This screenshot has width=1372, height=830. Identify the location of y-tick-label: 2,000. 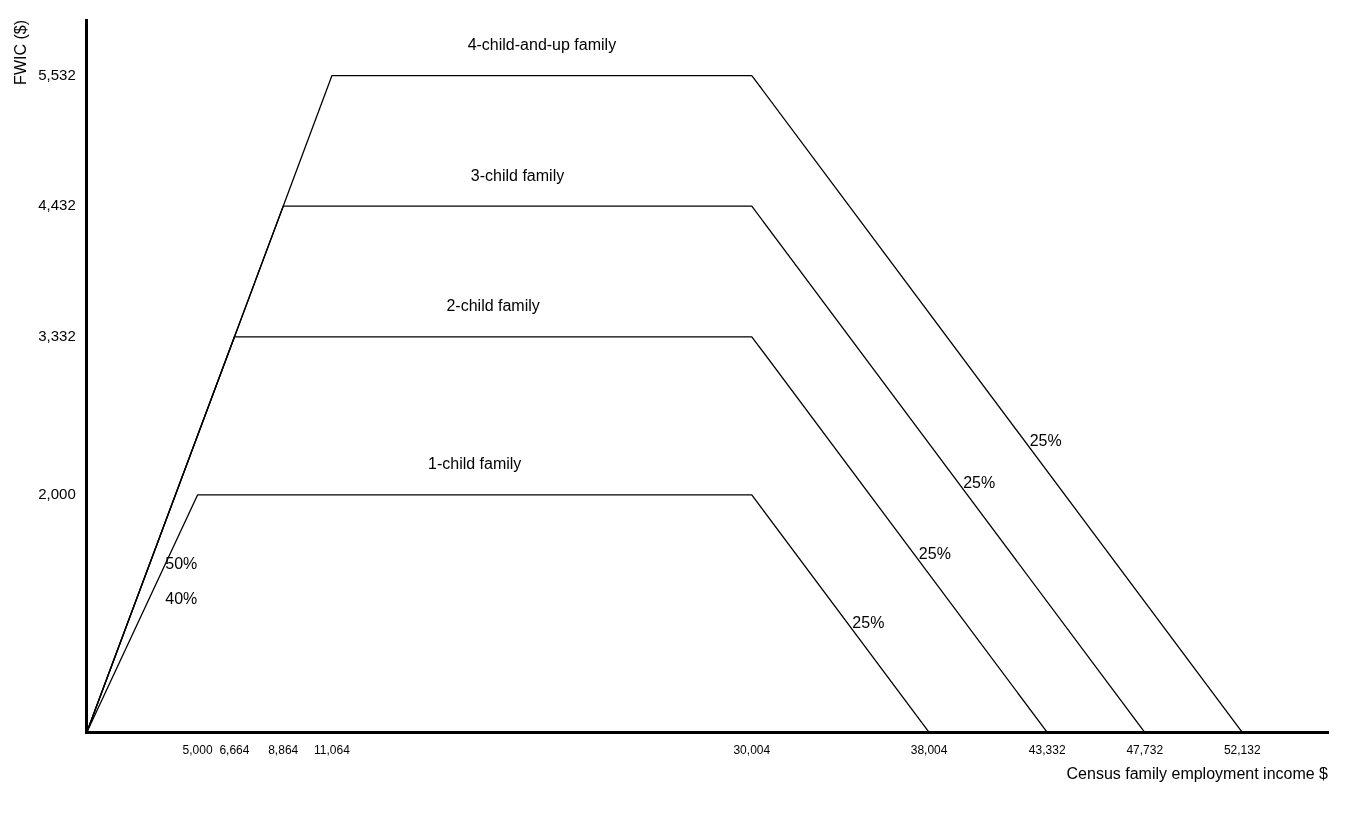
(57, 494).